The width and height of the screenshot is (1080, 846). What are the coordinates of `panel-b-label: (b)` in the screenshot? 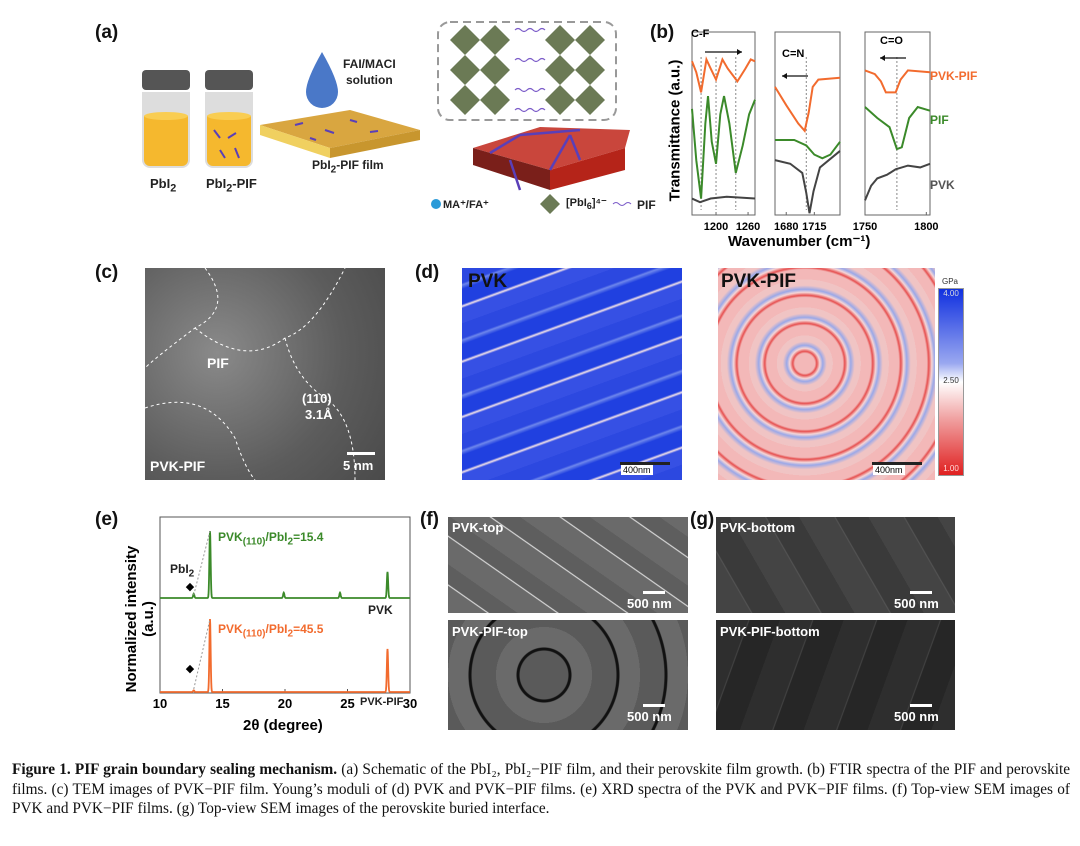 It's located at (662, 32).